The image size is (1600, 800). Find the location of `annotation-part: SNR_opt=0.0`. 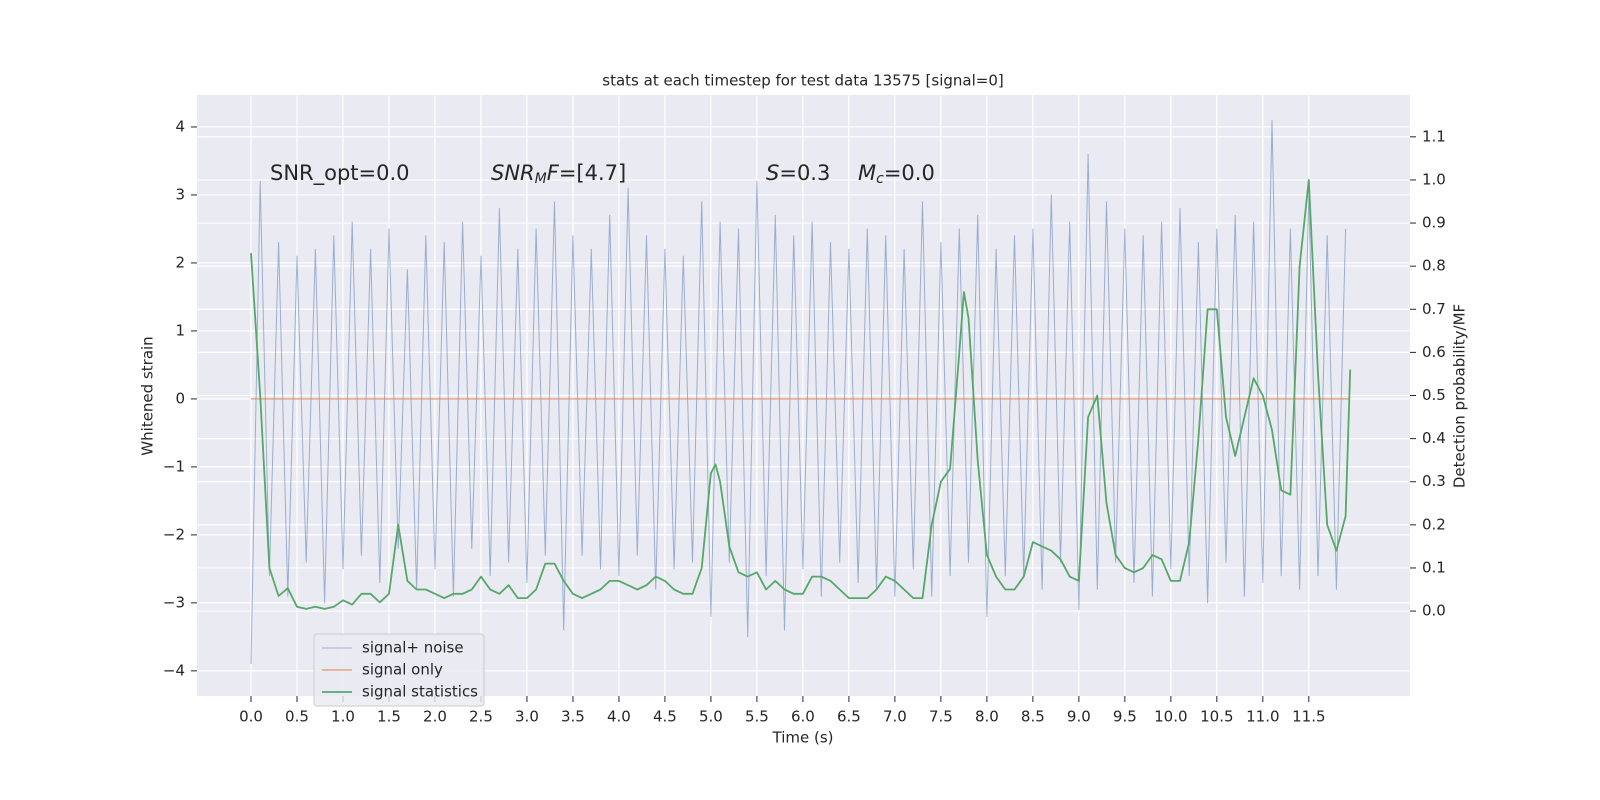

annotation-part: SNR_opt=0.0 is located at coordinates (340, 173).